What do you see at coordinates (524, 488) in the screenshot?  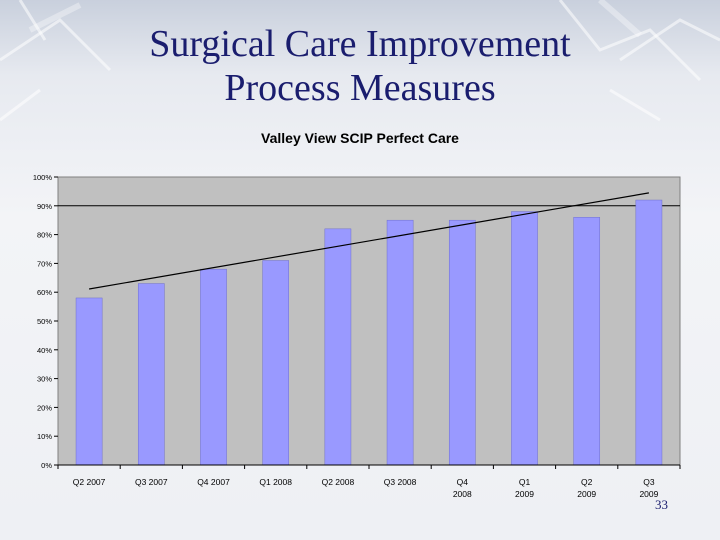 I see `x-tick-label: Q1 2009` at bounding box center [524, 488].